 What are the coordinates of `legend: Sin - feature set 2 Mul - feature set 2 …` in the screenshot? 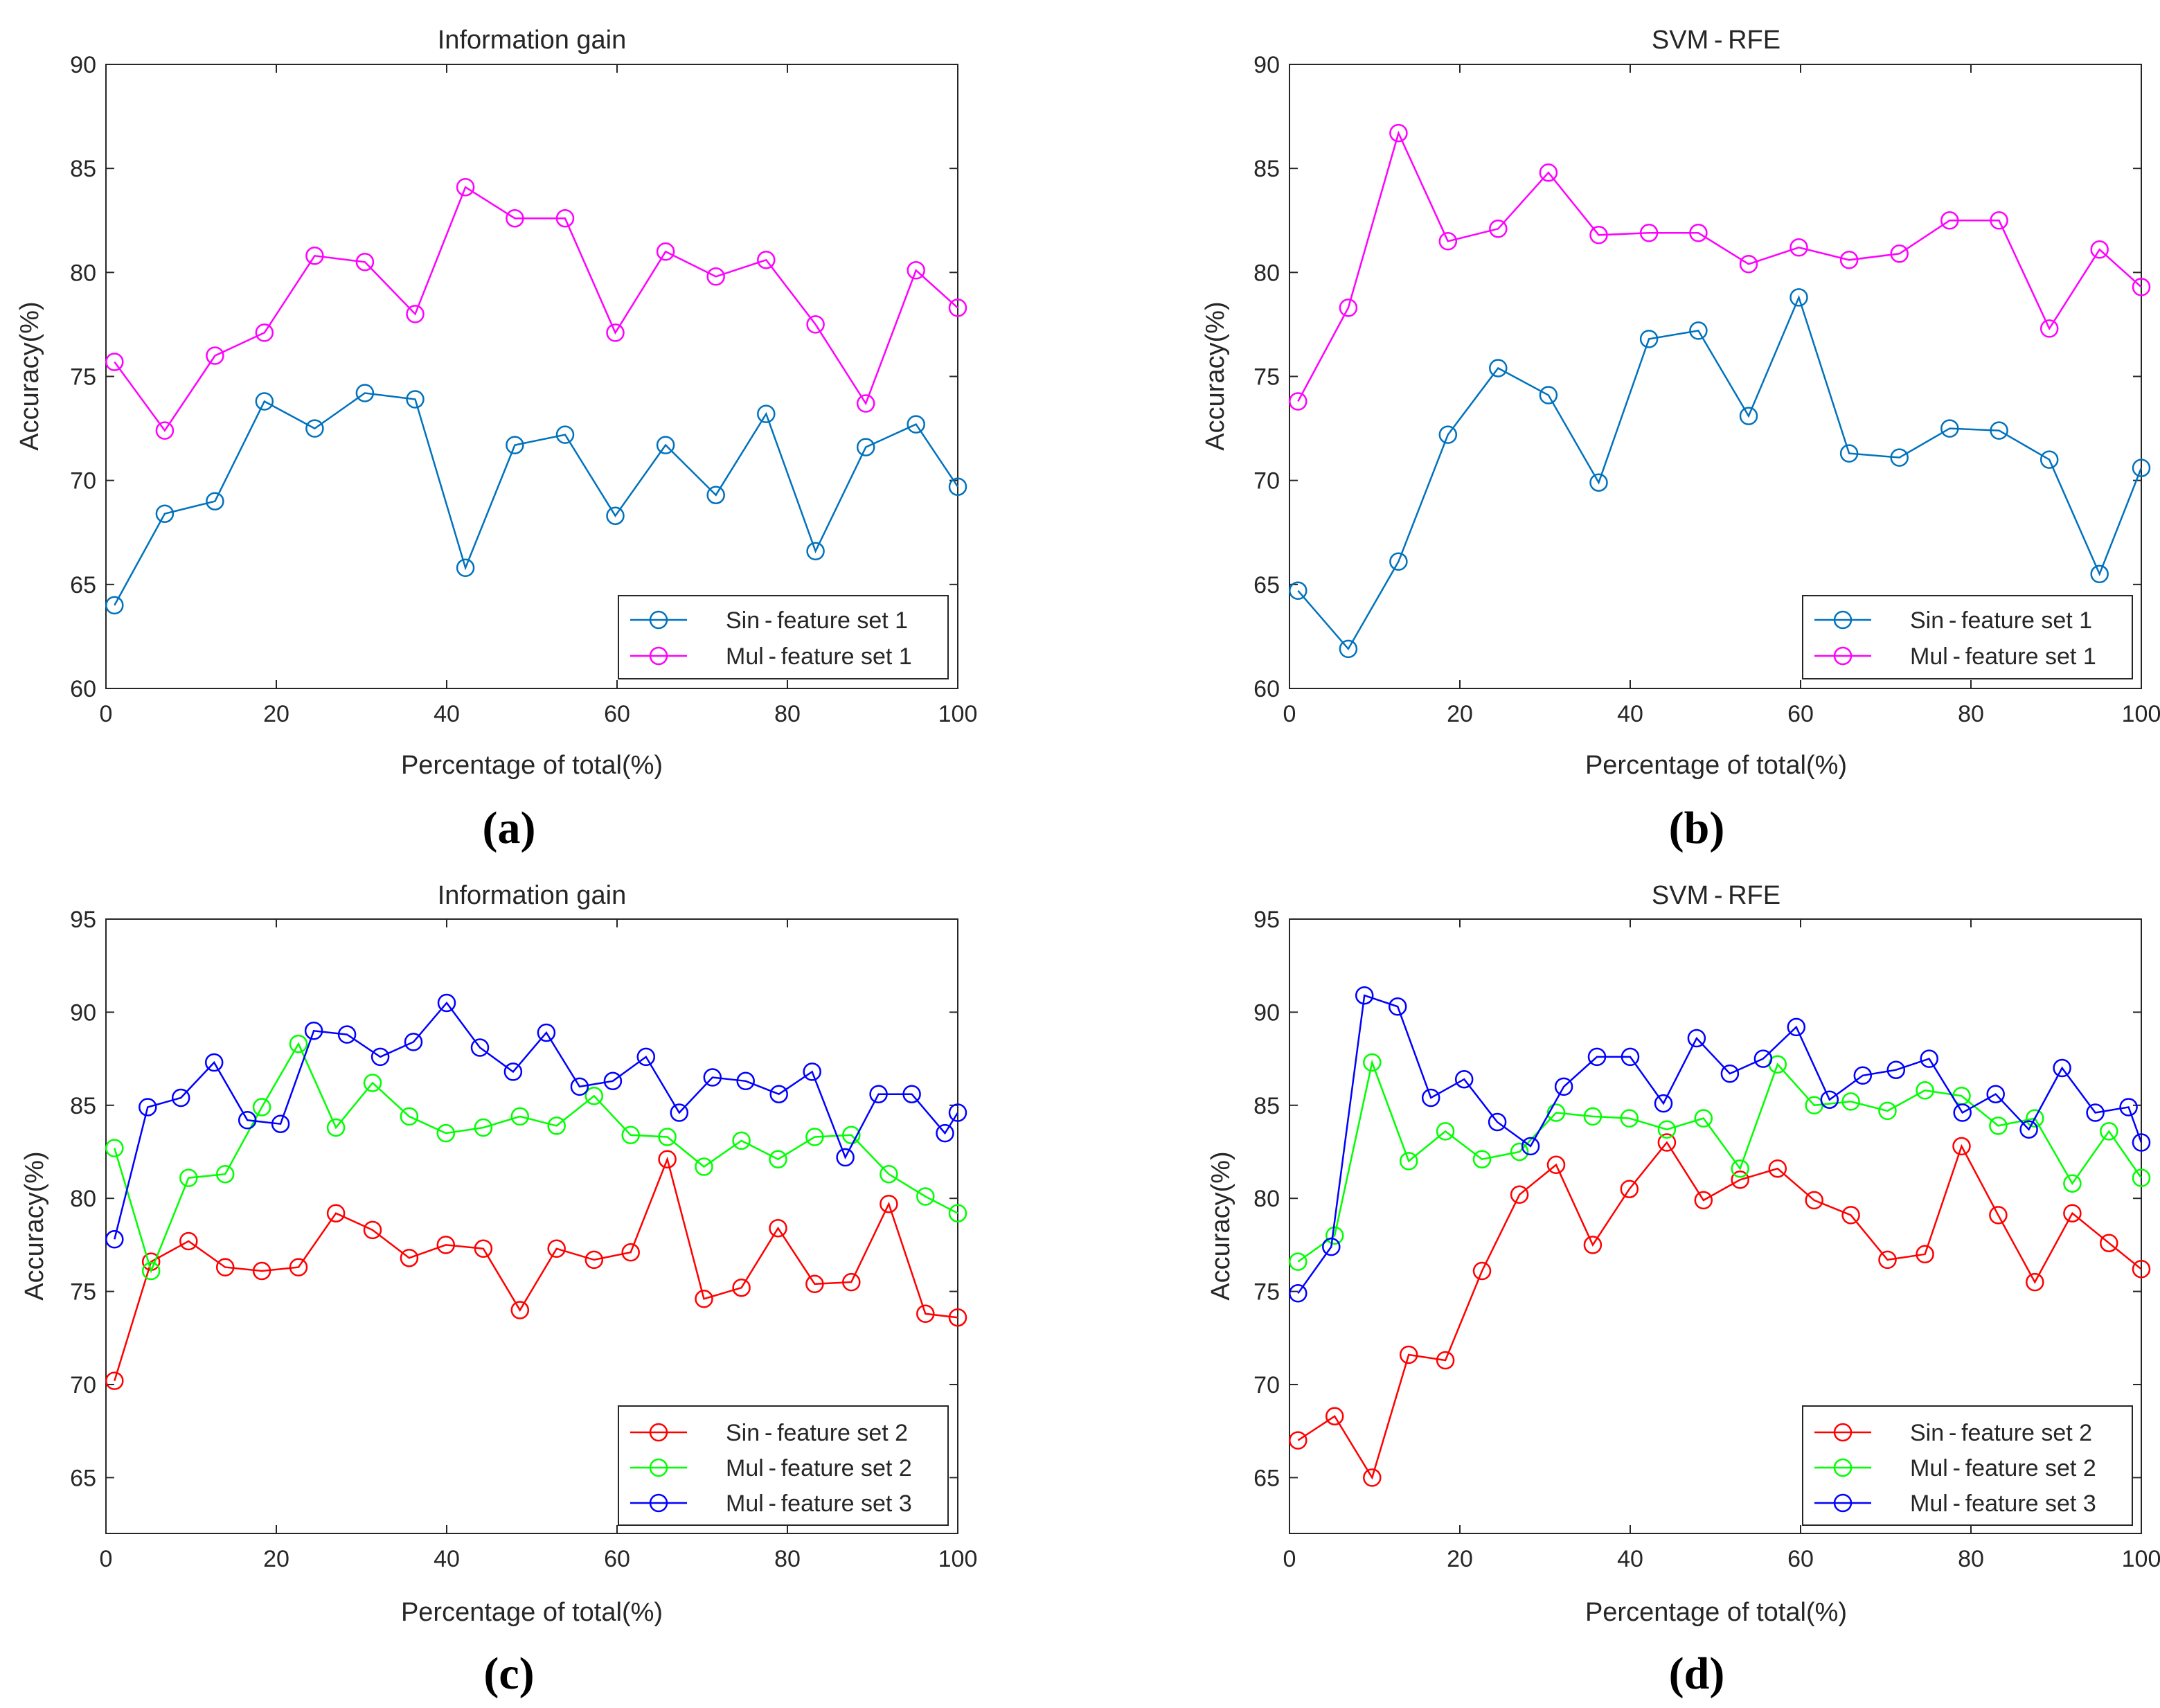 It's located at (1968, 1465).